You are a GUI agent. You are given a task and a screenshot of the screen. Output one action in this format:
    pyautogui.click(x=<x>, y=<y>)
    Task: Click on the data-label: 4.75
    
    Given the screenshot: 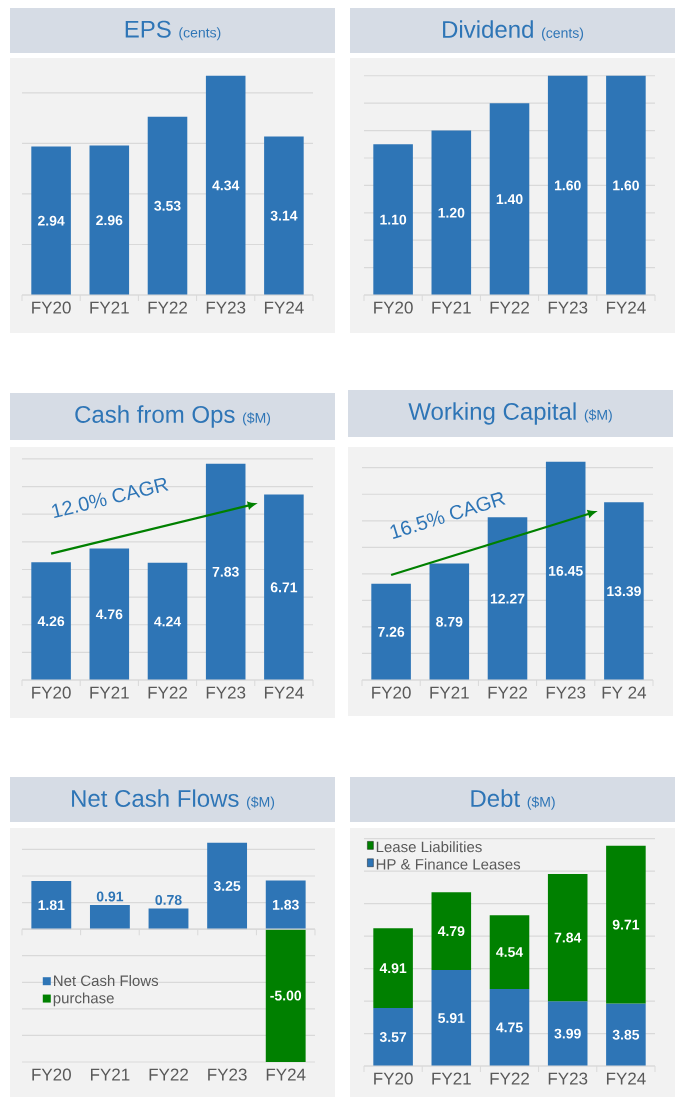 What is the action you would take?
    pyautogui.click(x=509, y=1027)
    